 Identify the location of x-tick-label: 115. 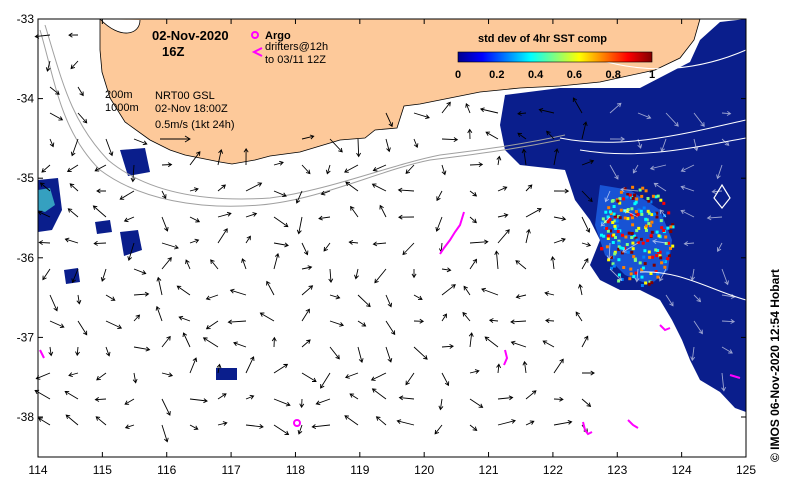
(102, 470).